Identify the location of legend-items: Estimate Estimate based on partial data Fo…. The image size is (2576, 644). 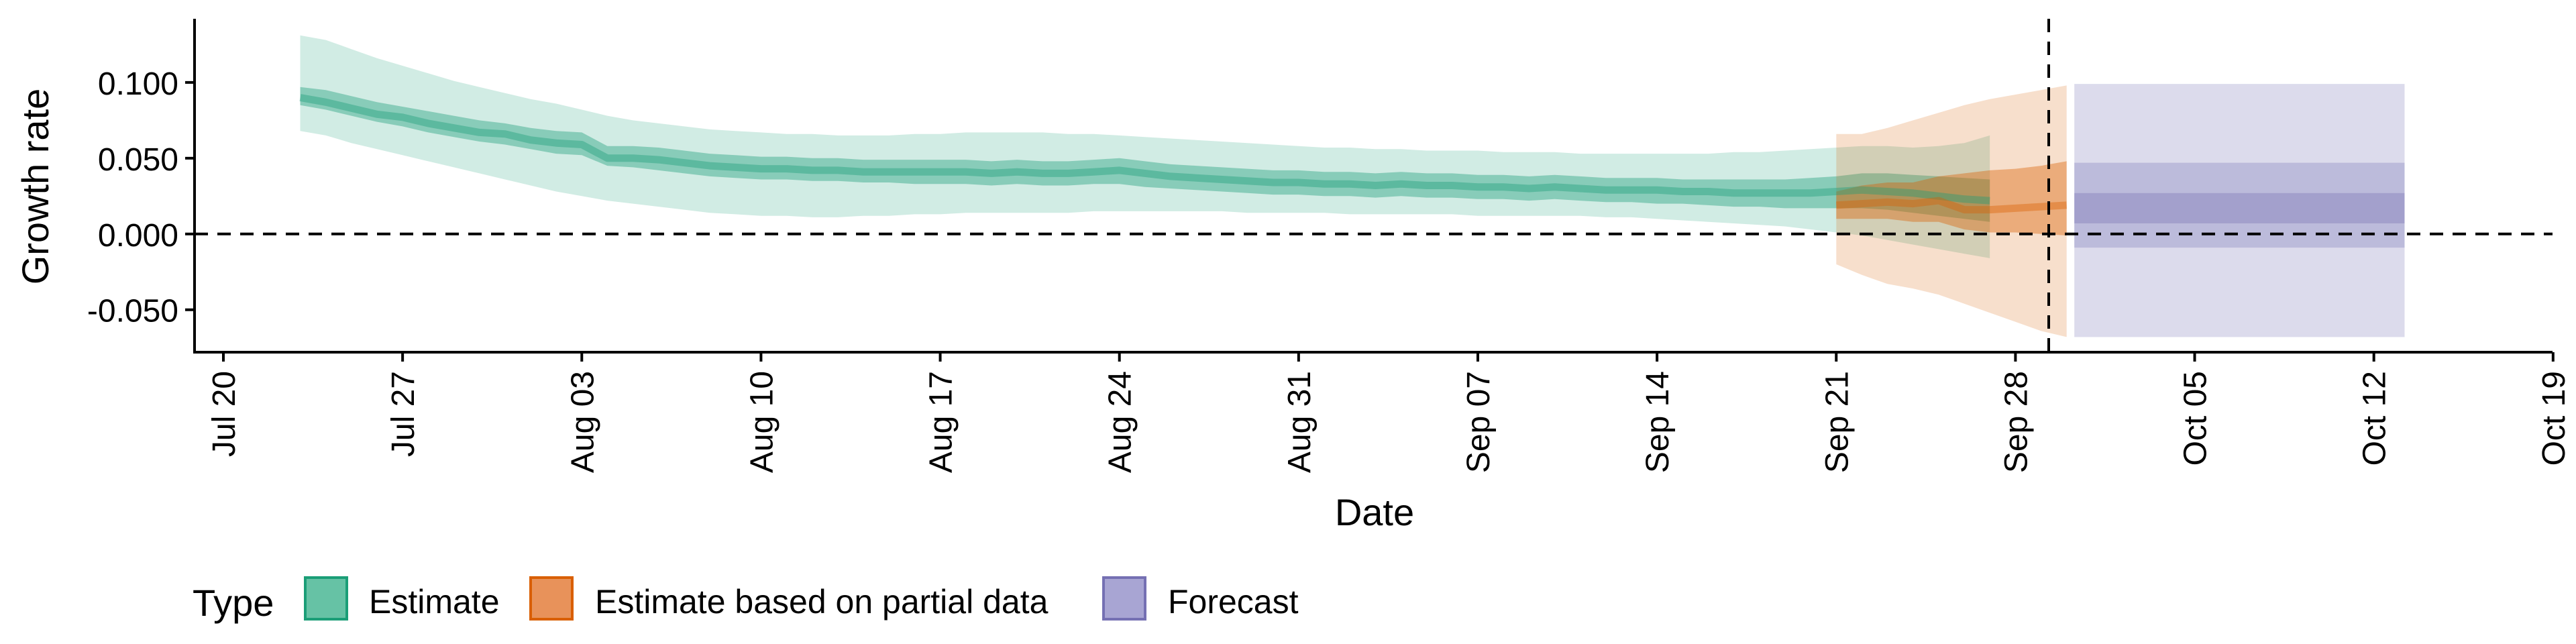
(801, 598).